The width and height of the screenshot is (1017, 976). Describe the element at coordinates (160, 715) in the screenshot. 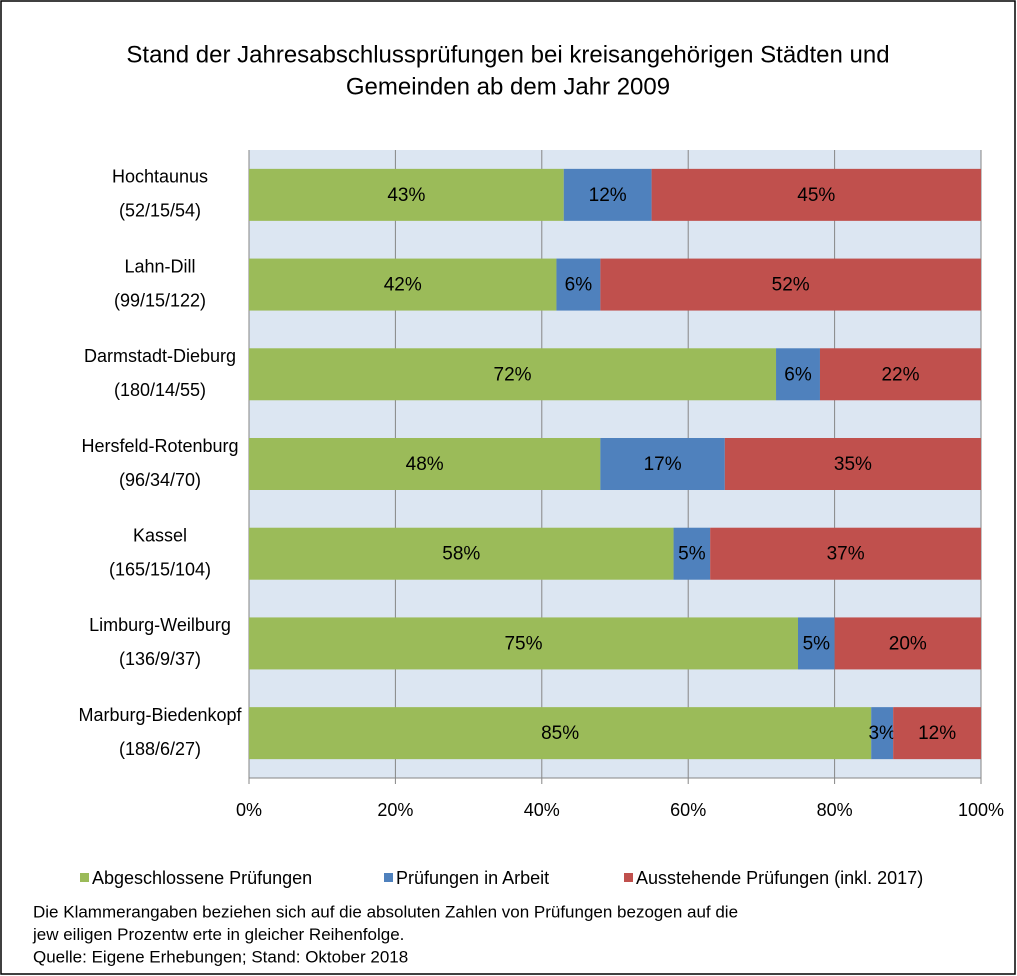

I see `category-label: Marburg-Biedenkopf` at that location.